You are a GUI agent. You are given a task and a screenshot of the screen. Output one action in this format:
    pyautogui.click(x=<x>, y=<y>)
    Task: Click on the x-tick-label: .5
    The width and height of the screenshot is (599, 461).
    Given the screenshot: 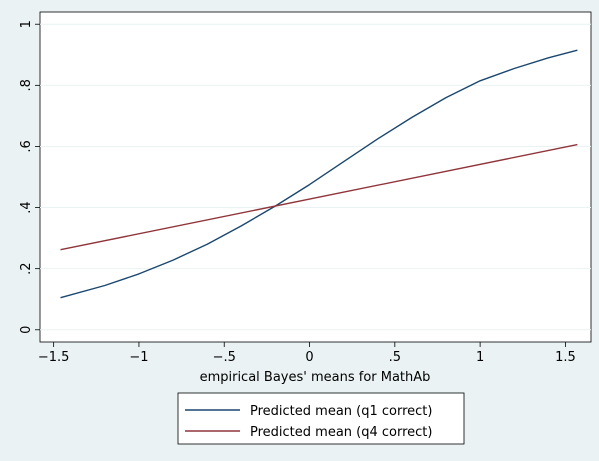 What is the action you would take?
    pyautogui.click(x=395, y=357)
    